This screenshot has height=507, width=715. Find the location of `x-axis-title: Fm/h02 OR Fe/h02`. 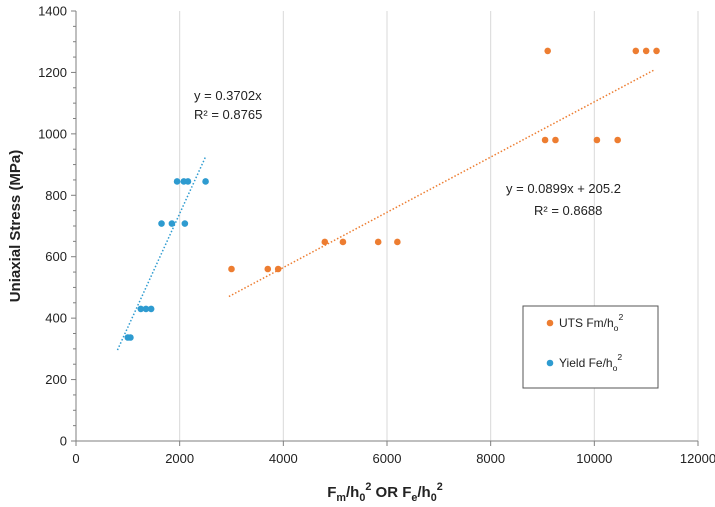

x-axis-title: Fm/h02 OR Fe/h02 is located at coordinates (385, 492).